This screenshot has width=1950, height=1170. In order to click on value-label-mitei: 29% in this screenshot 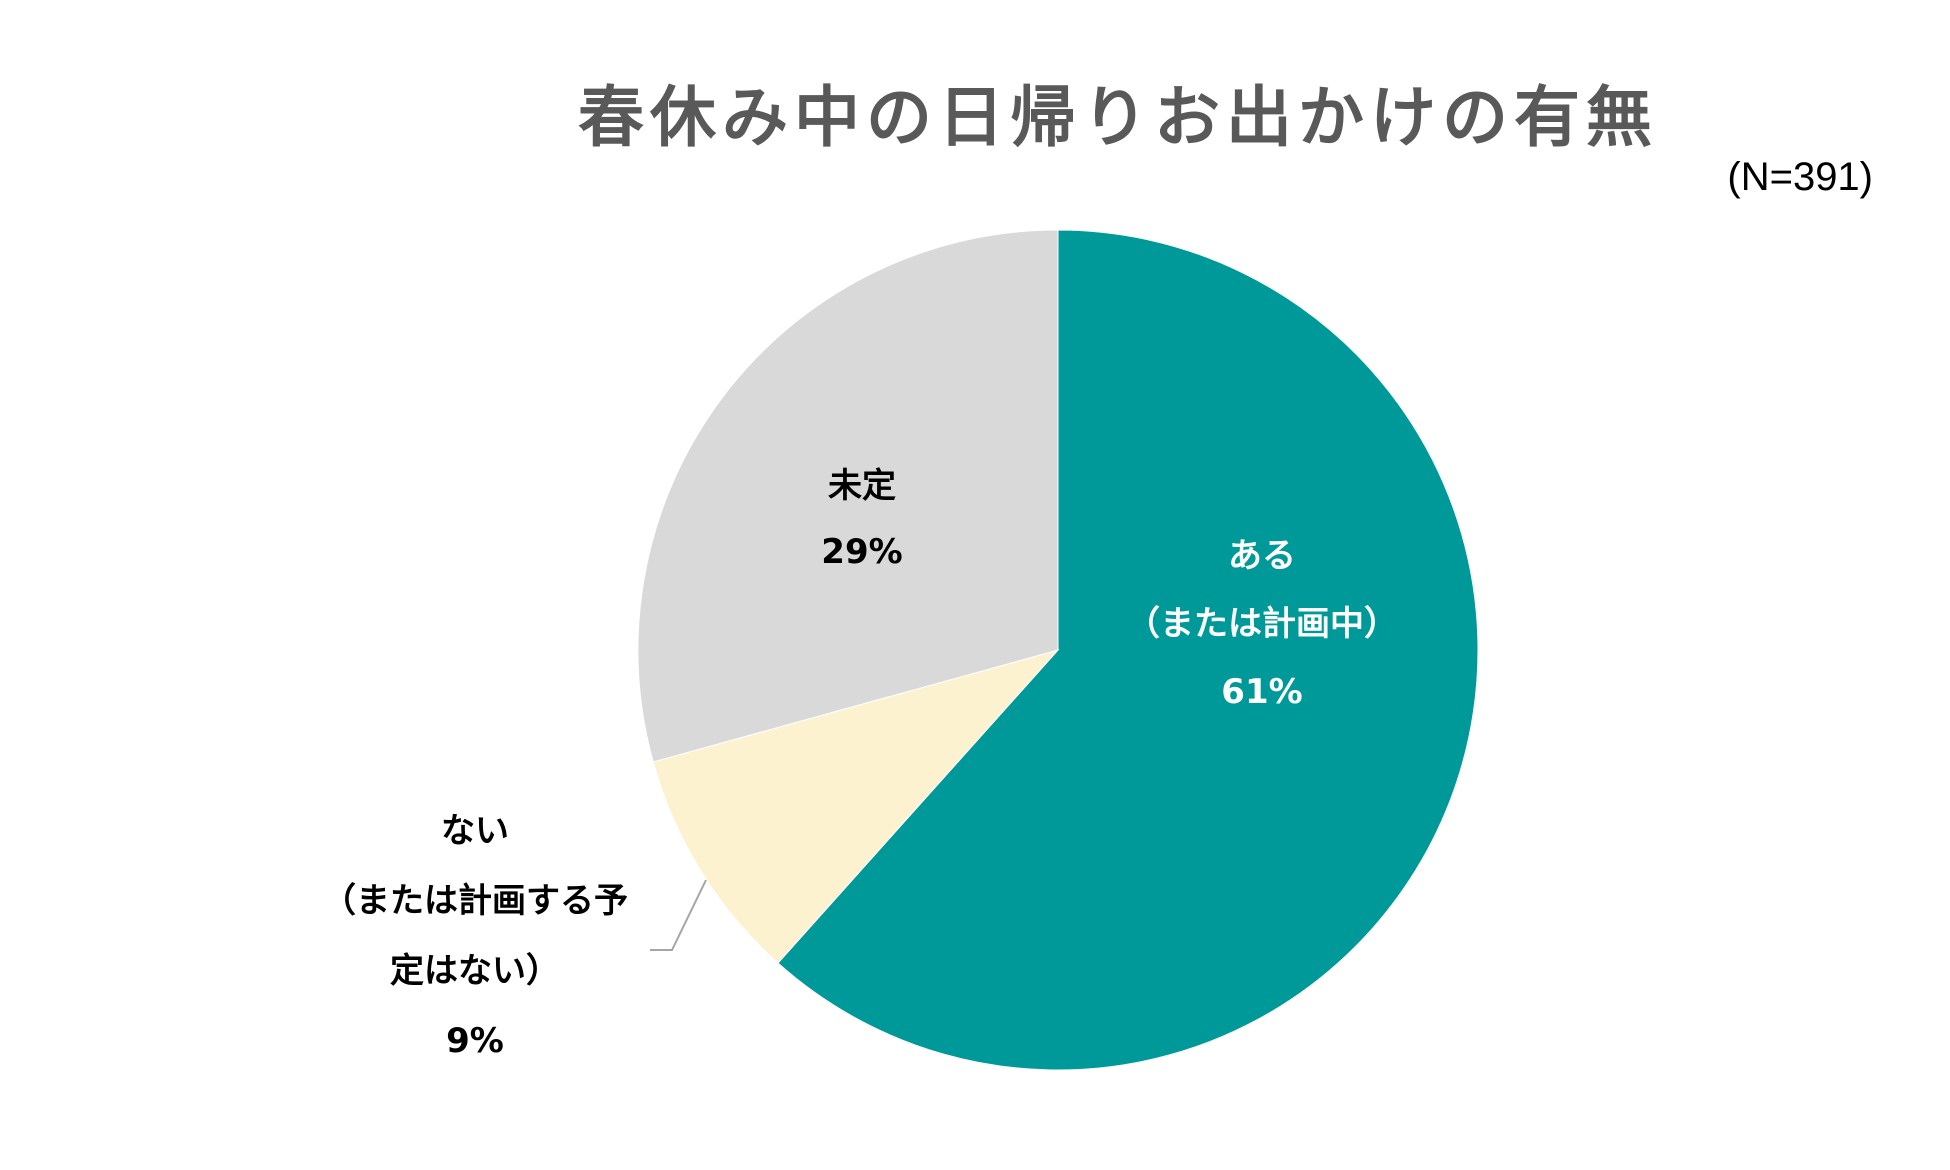, I will do `click(861, 552)`.